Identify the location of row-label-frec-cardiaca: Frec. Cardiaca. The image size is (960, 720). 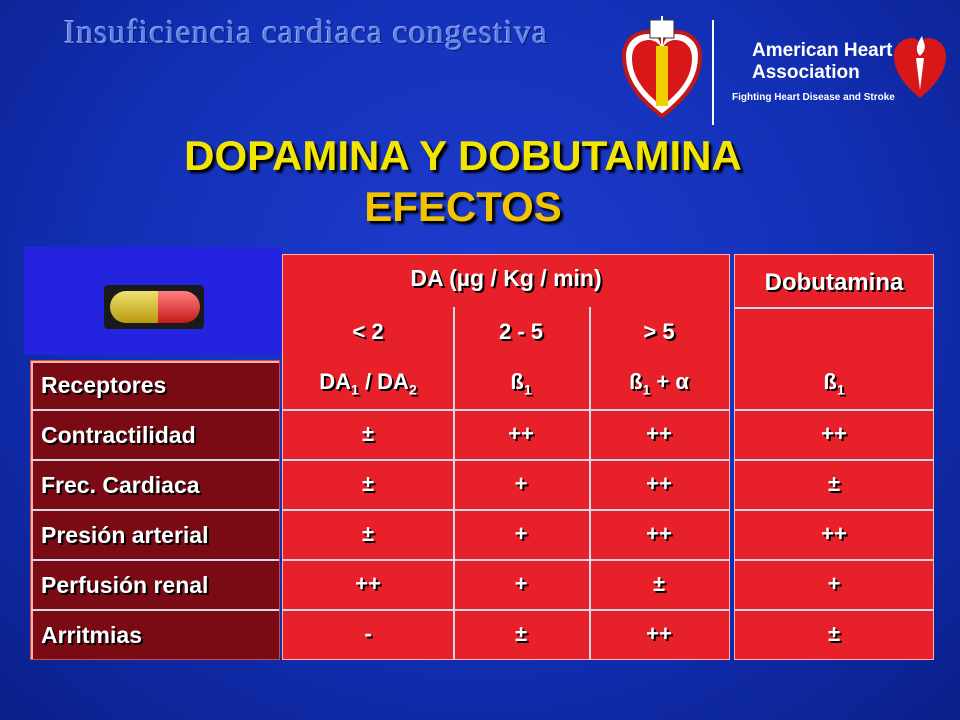
(120, 485).